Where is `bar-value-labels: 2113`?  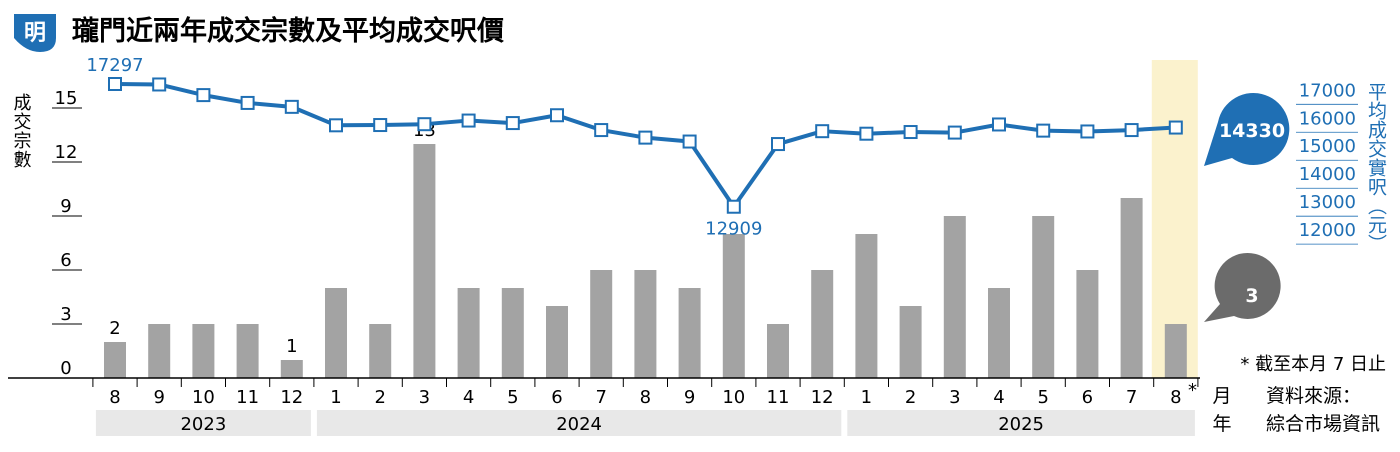 bar-value-labels: 2113 is located at coordinates (272, 238).